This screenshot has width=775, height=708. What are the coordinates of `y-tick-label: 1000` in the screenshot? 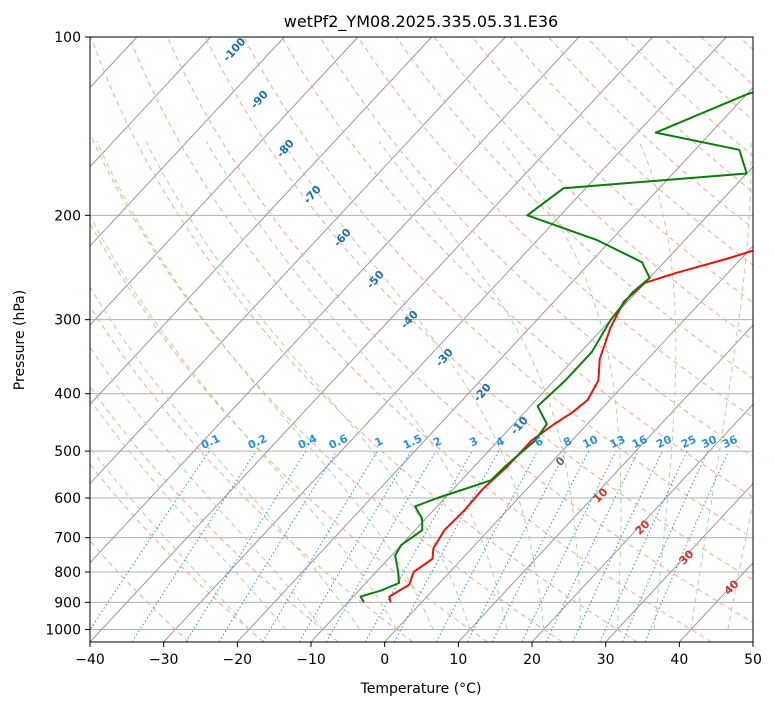 It's located at (63, 630).